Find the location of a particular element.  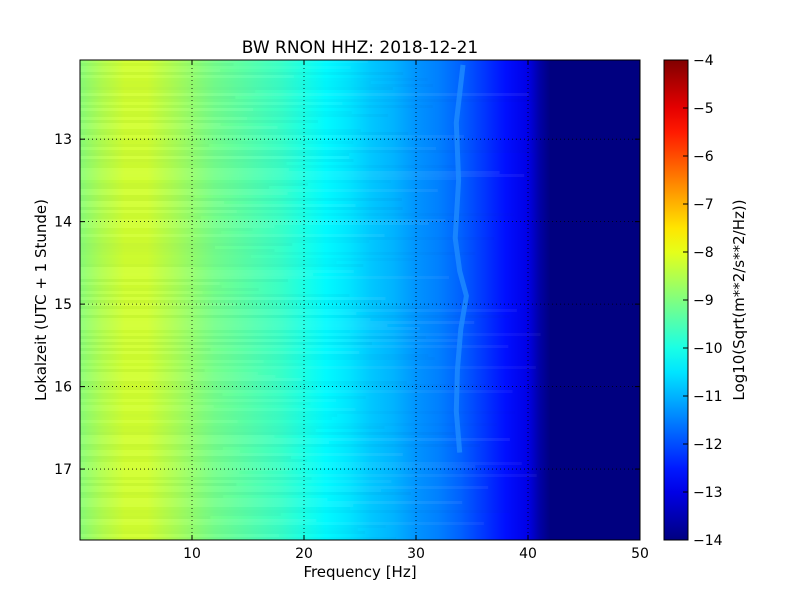

y-tick-label: 14 is located at coordinates (63, 223).